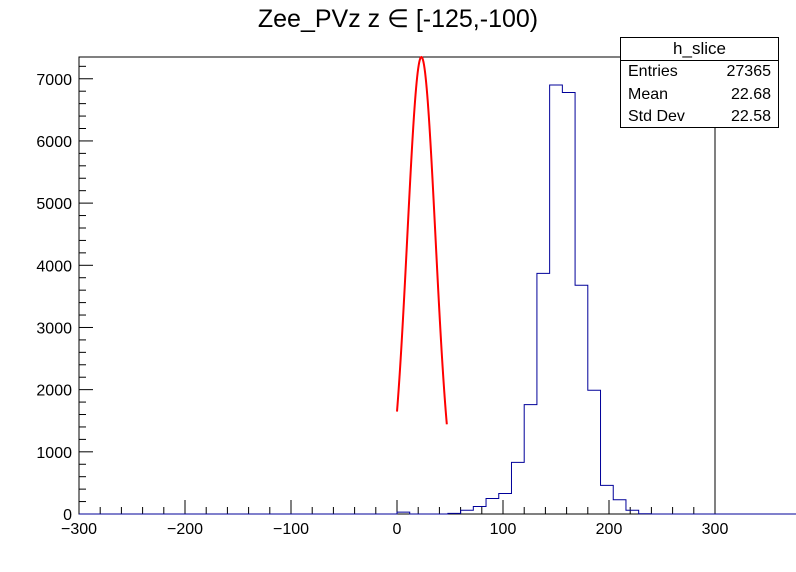  Describe the element at coordinates (503, 529) in the screenshot. I see `x-tick-label: 100` at that location.